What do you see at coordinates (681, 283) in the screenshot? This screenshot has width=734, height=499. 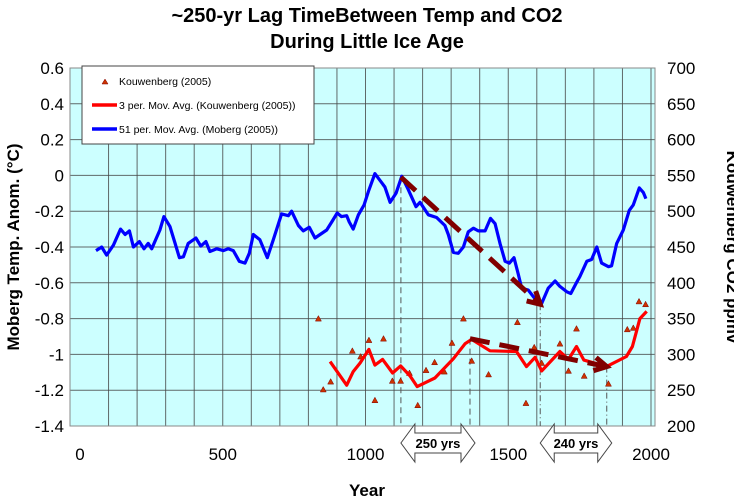 I see `y2-tick-label: 400` at bounding box center [681, 283].